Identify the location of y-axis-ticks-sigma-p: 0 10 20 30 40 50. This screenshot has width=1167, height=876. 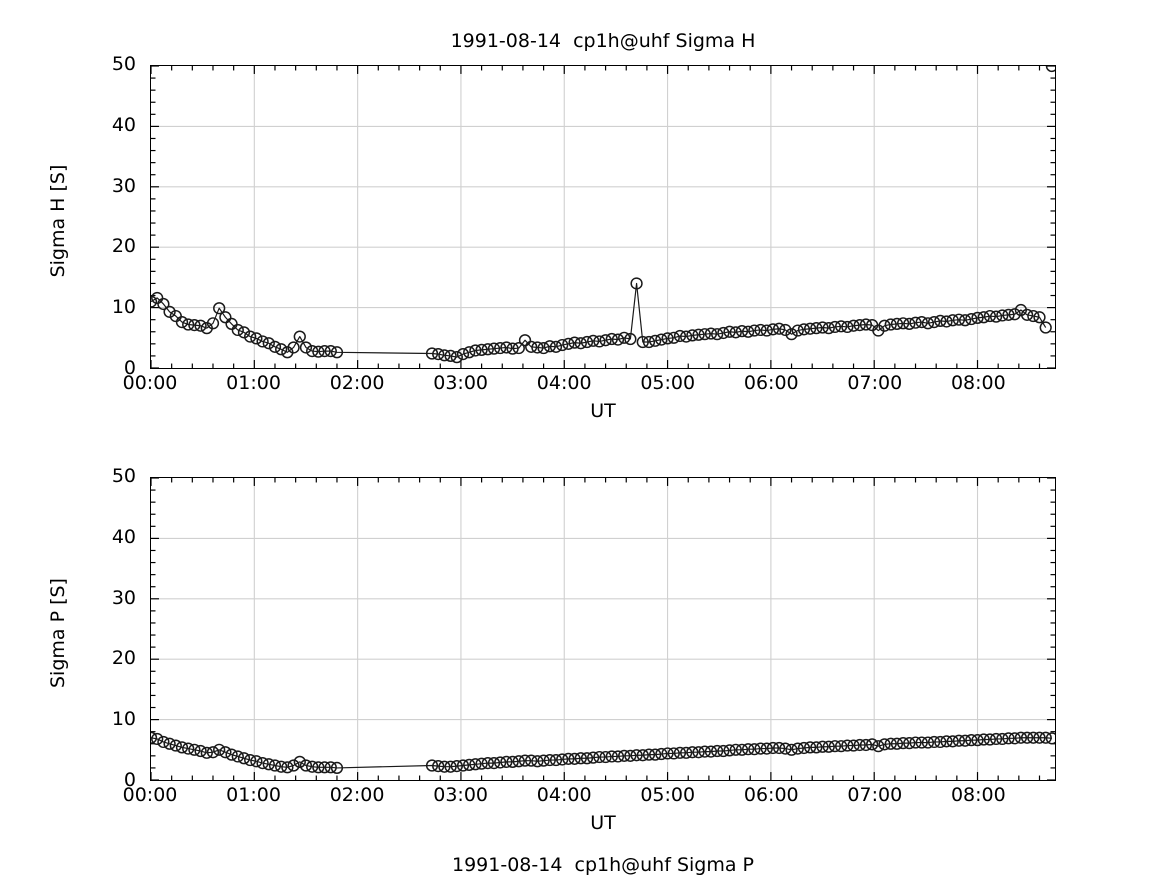
(68, 628).